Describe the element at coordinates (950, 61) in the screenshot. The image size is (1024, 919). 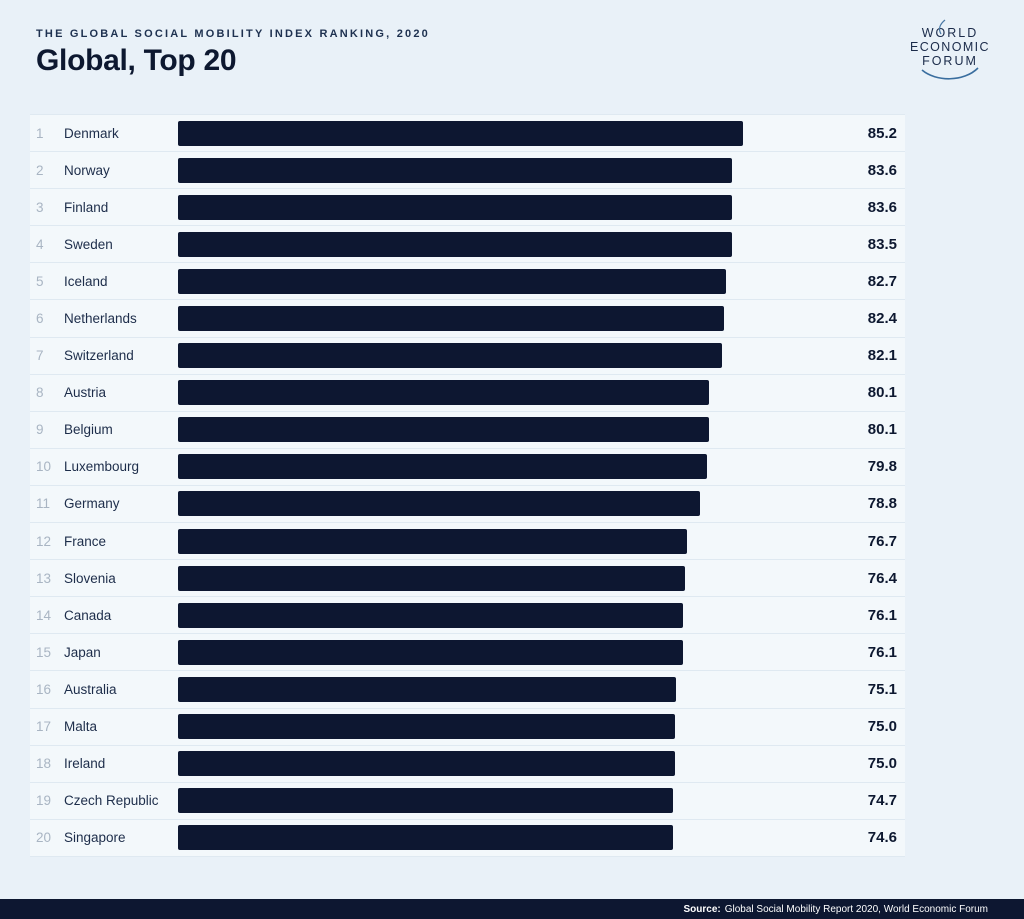
I see `wef-logo-line-3: FORUM` at that location.